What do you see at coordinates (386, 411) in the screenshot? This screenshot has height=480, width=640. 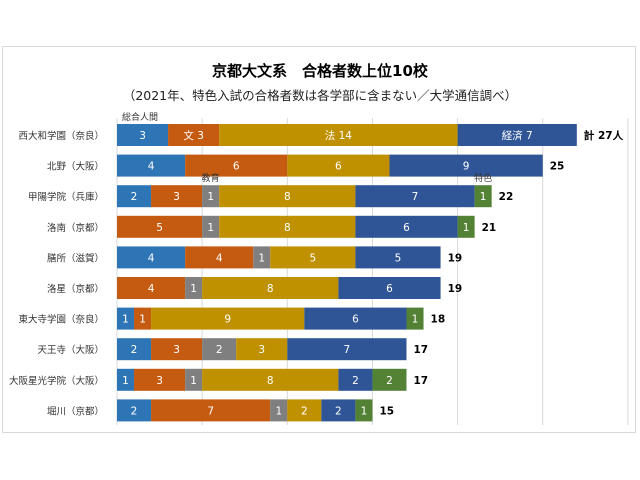 I see `total-label: 15` at bounding box center [386, 411].